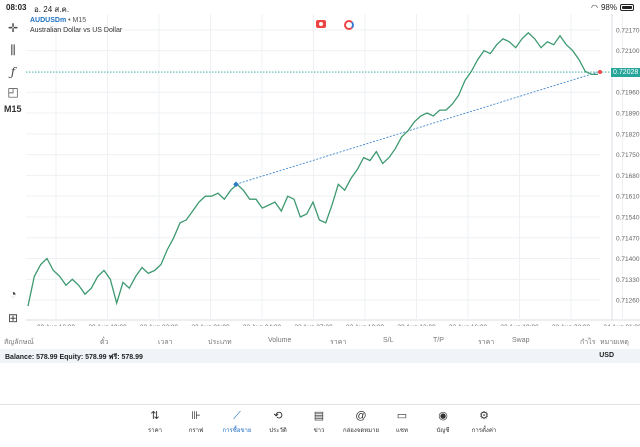 Image resolution: width=640 pixels, height=447 pixels. What do you see at coordinates (48, 20) in the screenshot?
I see `symbol-name: AUDUSDm` at bounding box center [48, 20].